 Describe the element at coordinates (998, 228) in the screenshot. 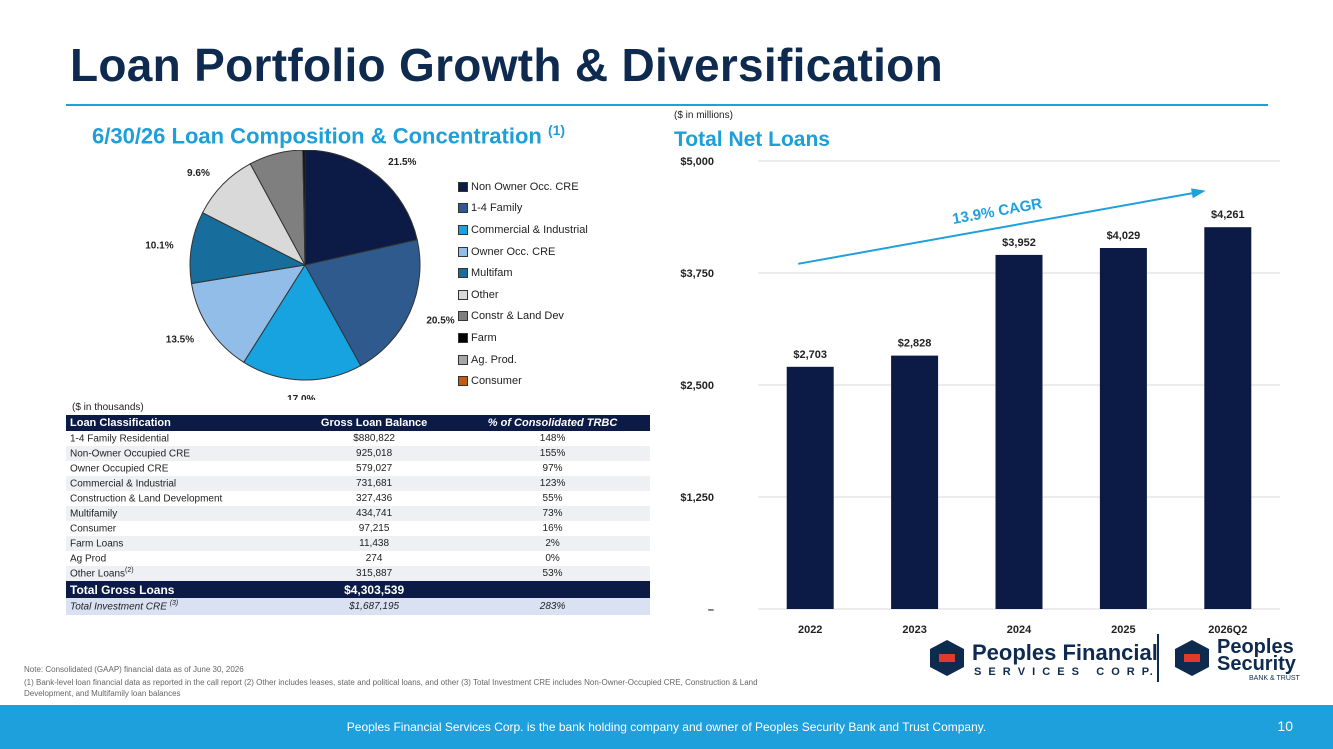

I see `cagr-arrow` at that location.